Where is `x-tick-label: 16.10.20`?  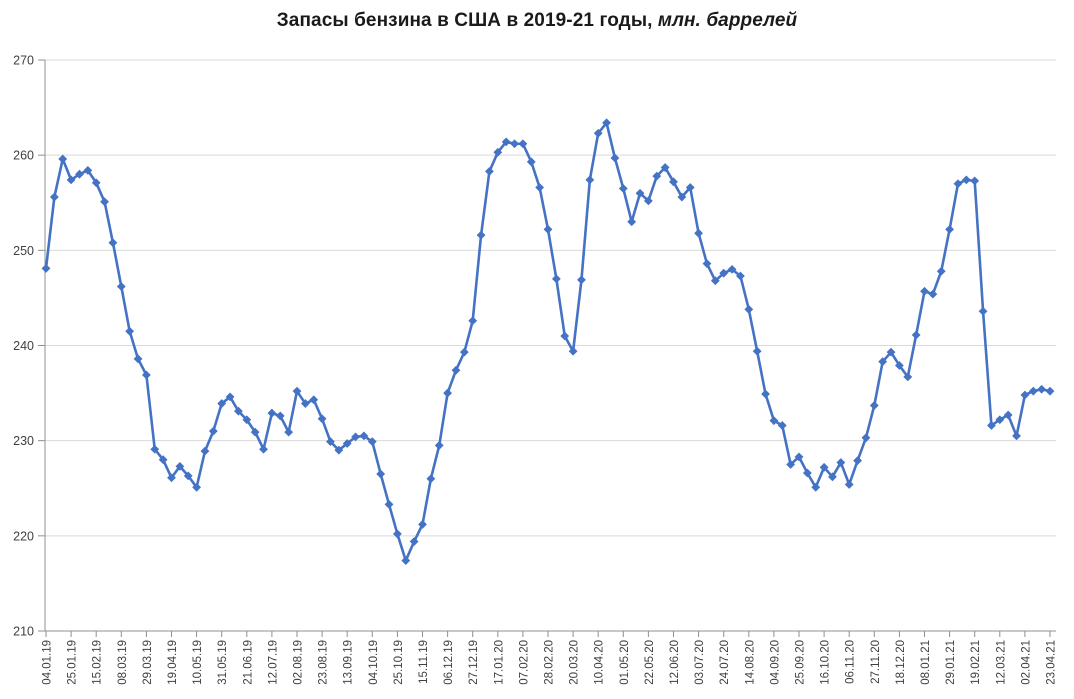 x-tick-label: 16.10.20 is located at coordinates (826, 662).